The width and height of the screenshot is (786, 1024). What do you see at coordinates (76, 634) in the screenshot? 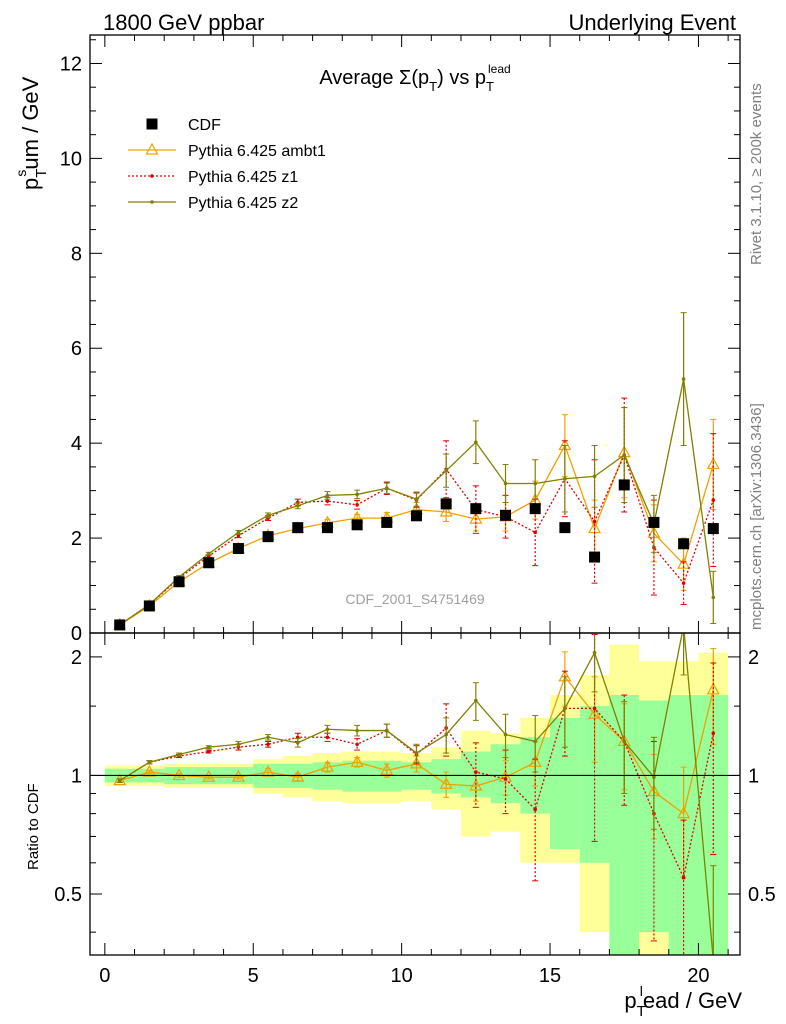
I see `main-y-tick-label: 0` at bounding box center [76, 634].